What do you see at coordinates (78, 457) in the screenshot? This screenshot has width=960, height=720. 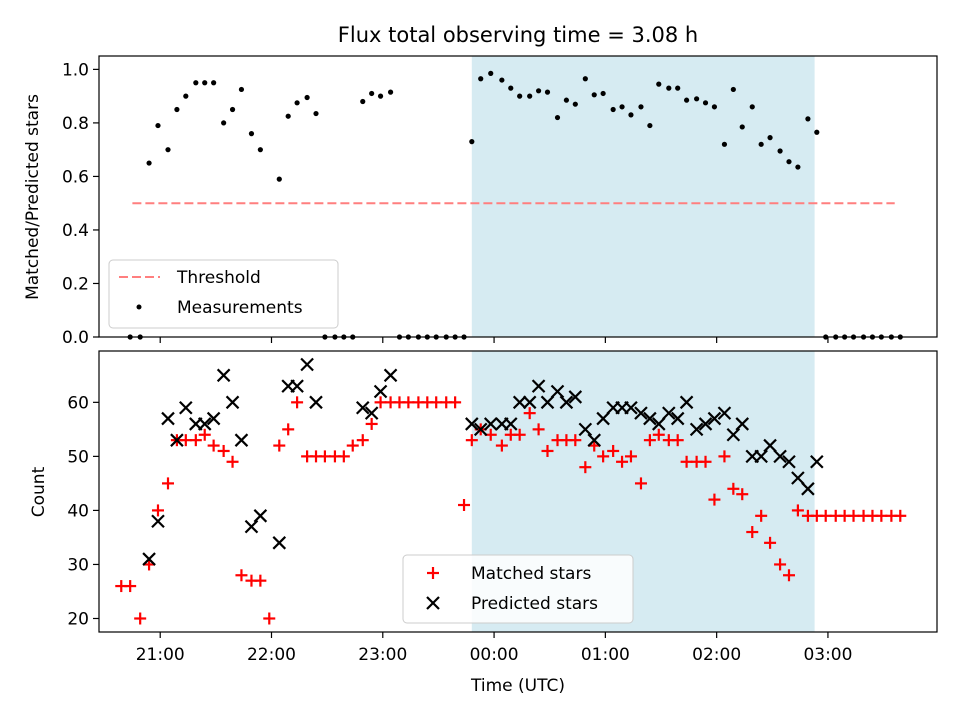 I see `y-tick-label: 50` at bounding box center [78, 457].